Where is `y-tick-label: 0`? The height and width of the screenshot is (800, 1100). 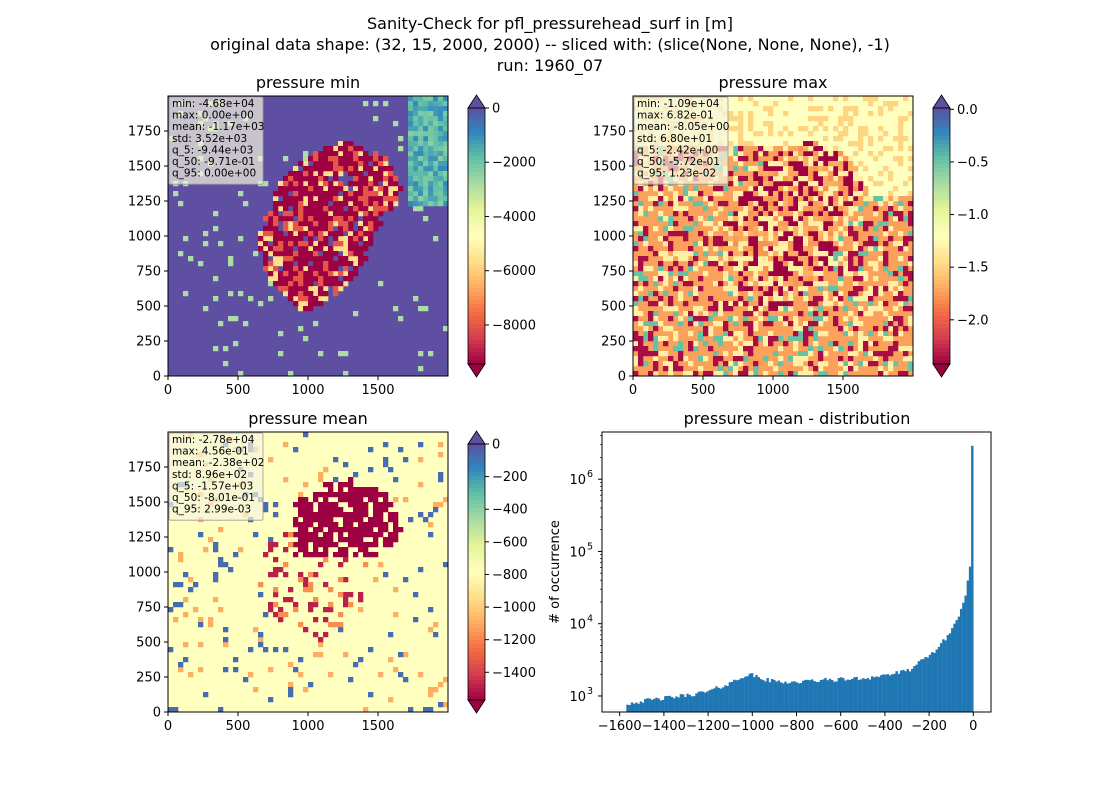 y-tick-label: 0 is located at coordinates (157, 377).